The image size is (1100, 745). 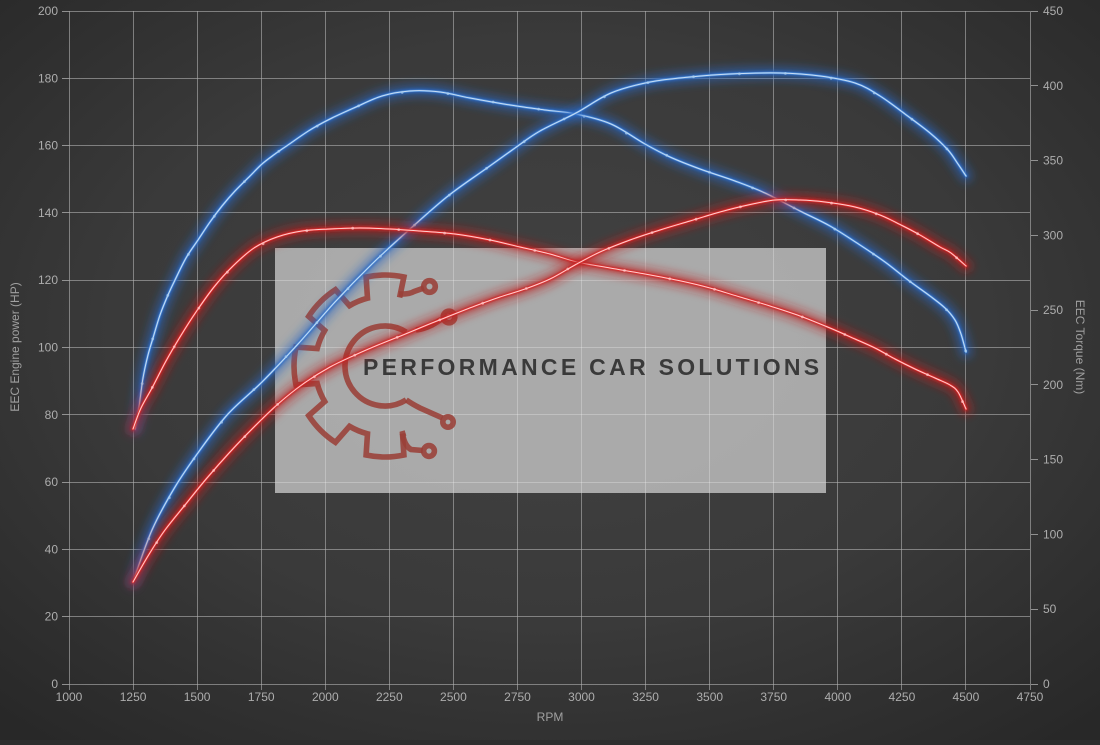 I want to click on svg-text: 1000, so click(x=69, y=697).